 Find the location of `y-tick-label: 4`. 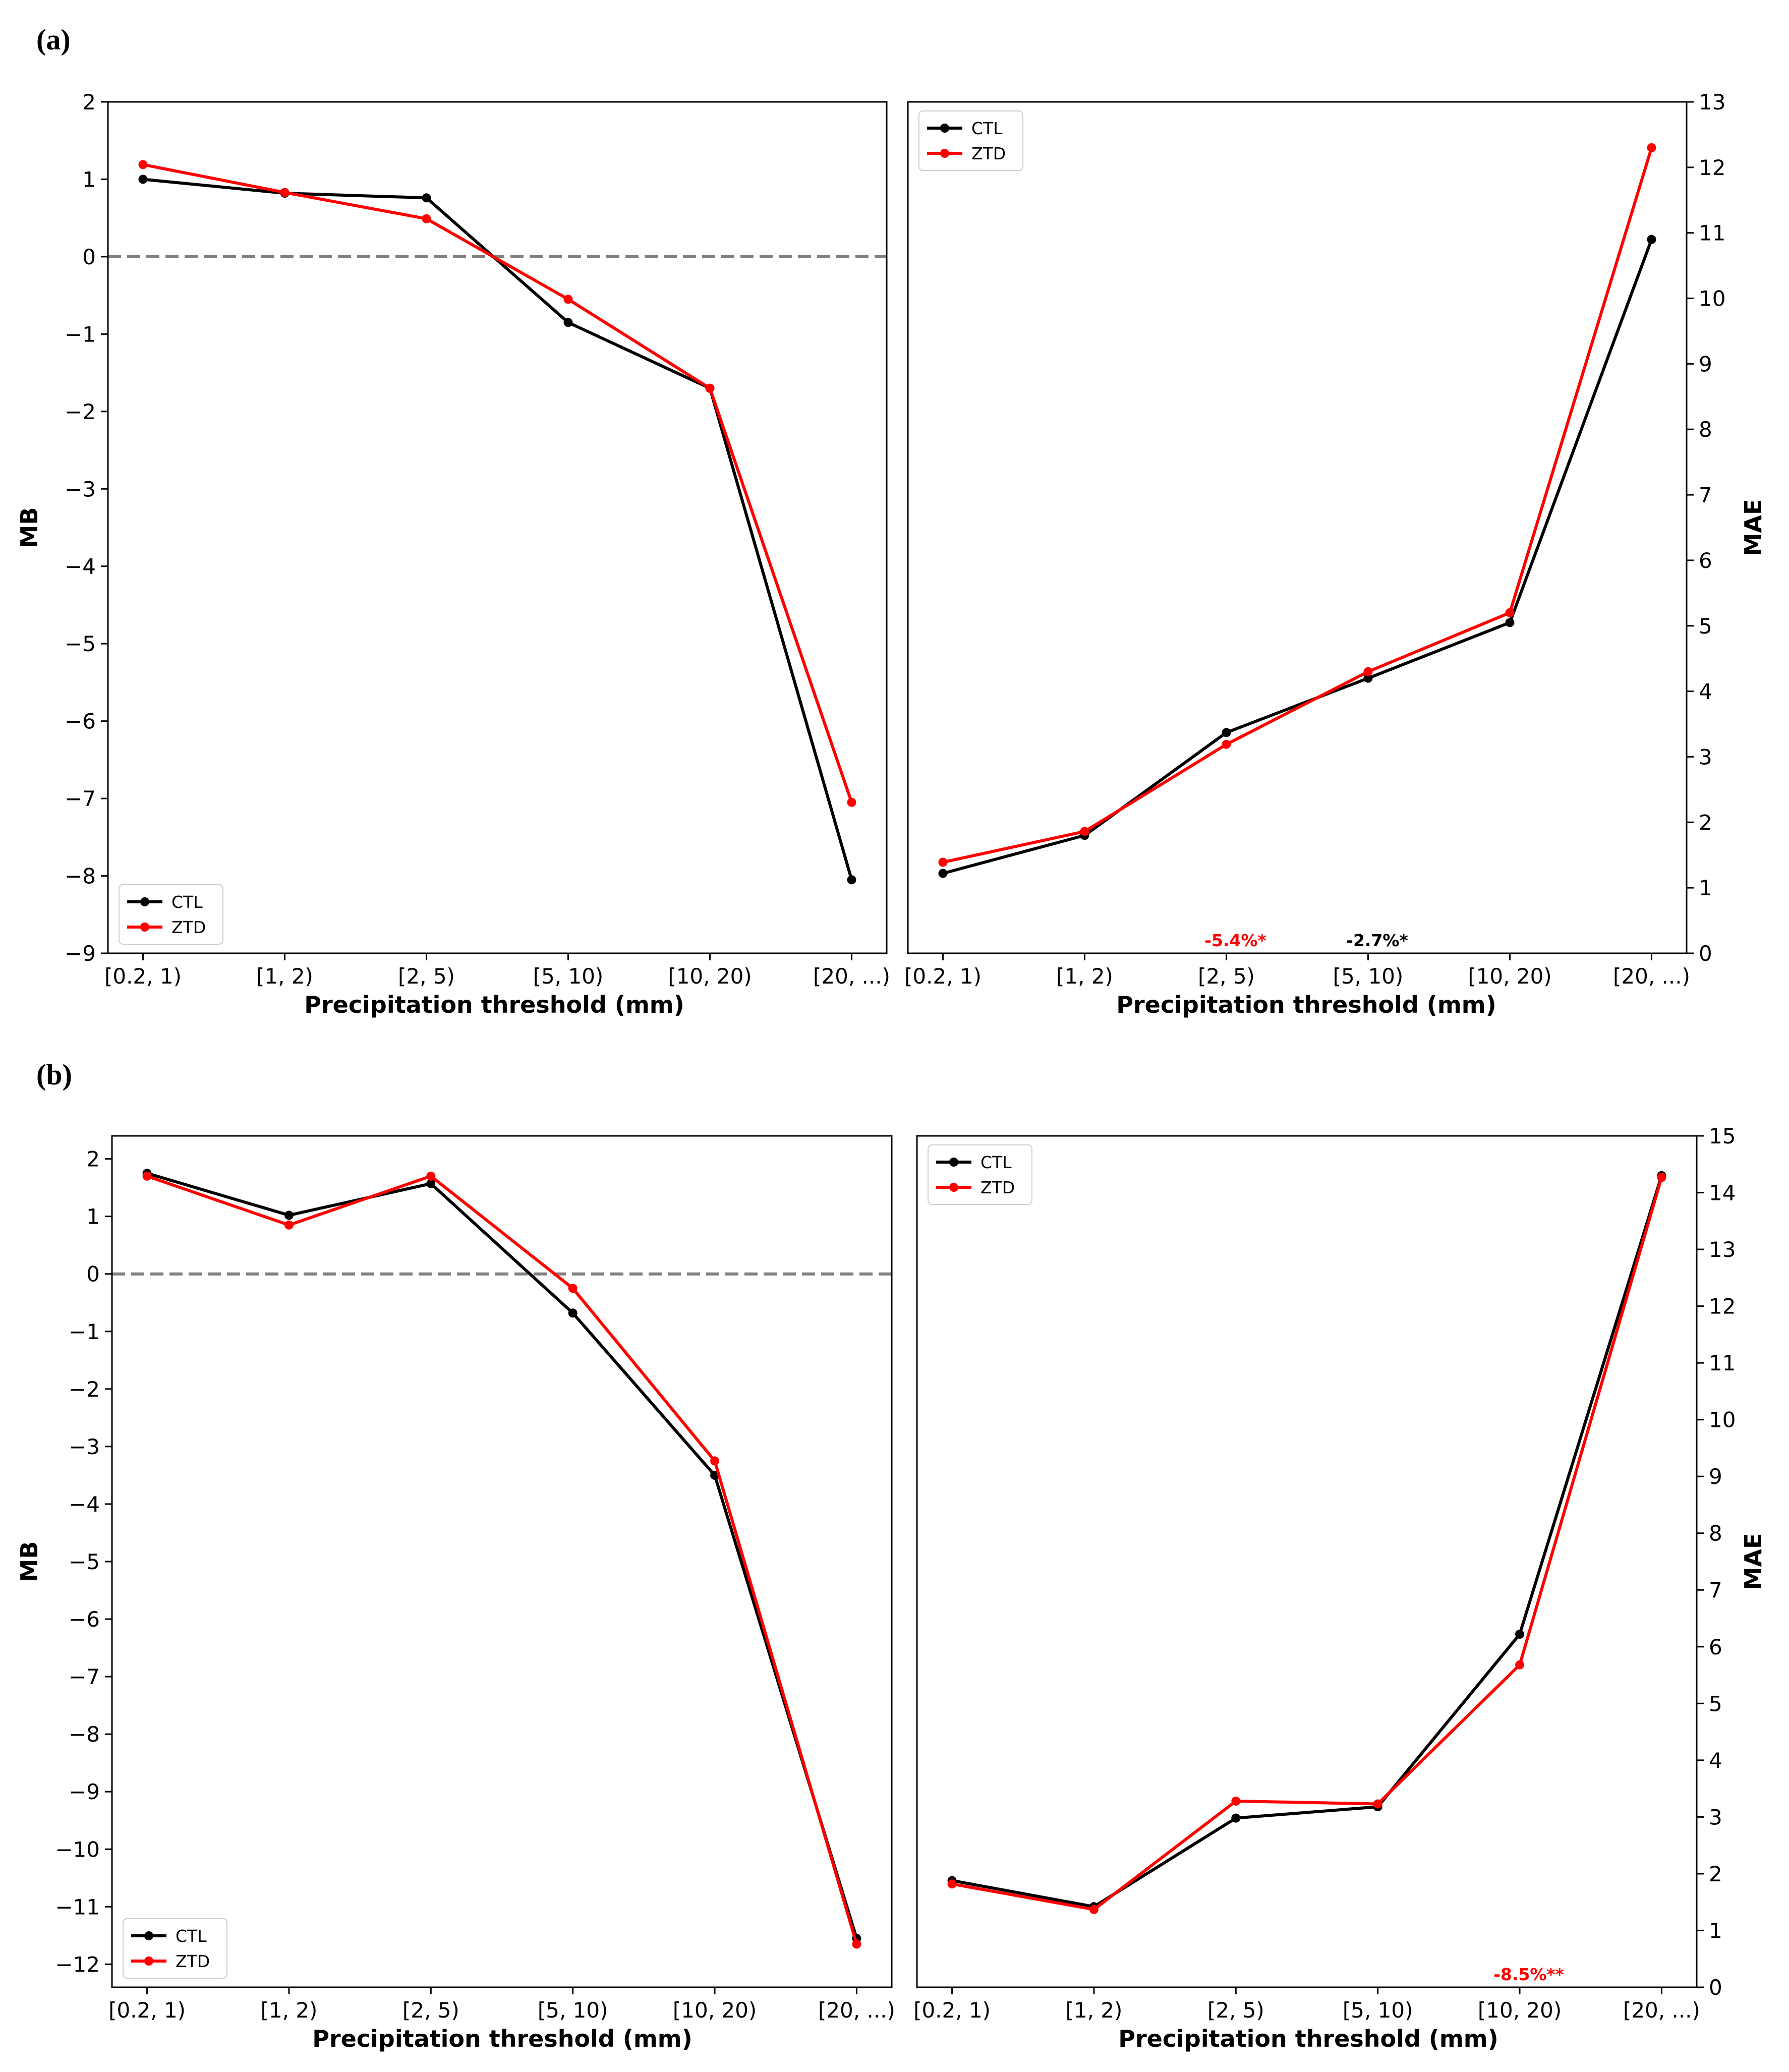

y-tick-label: 4 is located at coordinates (1716, 1760).